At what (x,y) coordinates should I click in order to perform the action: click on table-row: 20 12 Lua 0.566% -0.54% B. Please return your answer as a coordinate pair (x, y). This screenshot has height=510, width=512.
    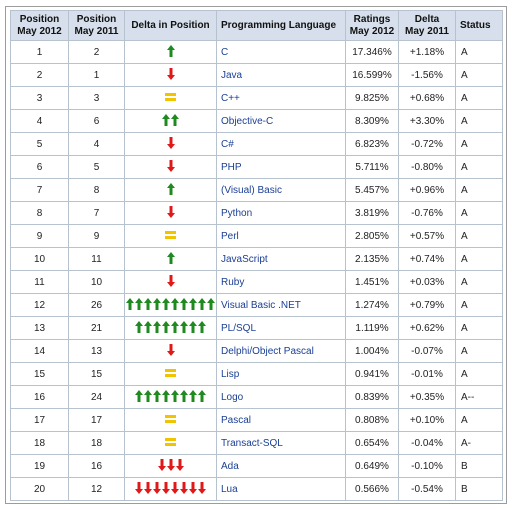
    Looking at the image, I should click on (256, 489).